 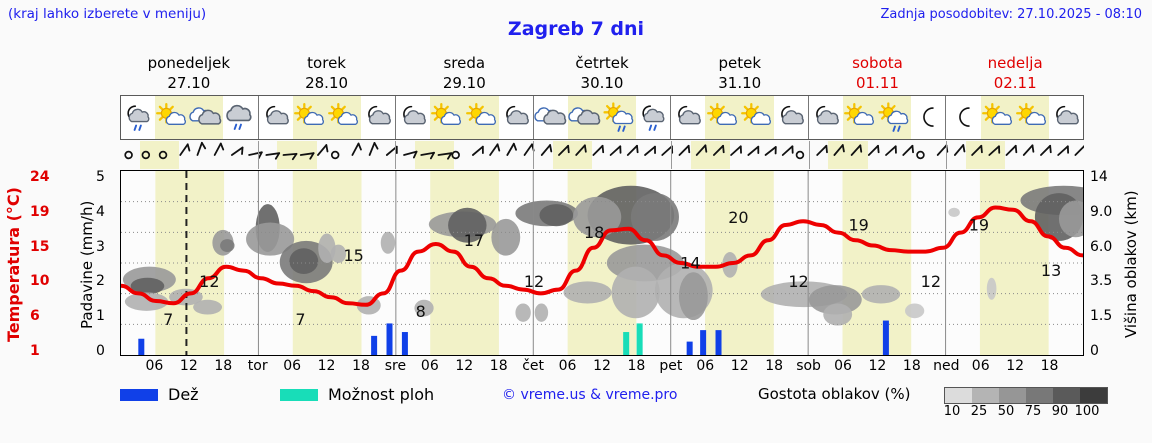 What do you see at coordinates (1101, 246) in the screenshot?
I see `cloud-height-tick-2: 6.0` at bounding box center [1101, 246].